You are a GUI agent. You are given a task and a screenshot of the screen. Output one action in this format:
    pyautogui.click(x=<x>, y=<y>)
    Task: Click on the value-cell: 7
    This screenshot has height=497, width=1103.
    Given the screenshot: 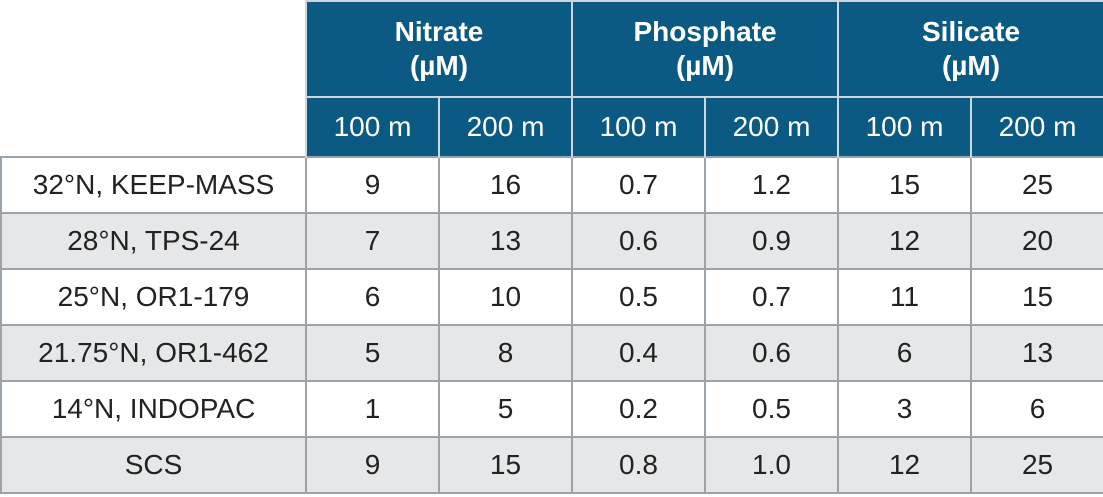 What is the action you would take?
    pyautogui.click(x=372, y=241)
    